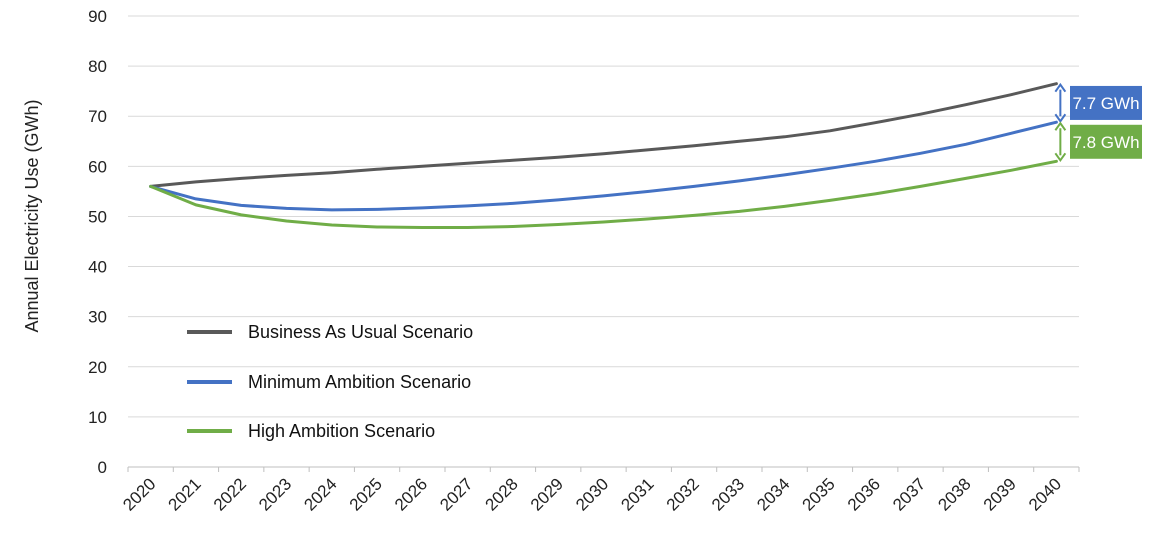 This screenshot has width=1166, height=535. I want to click on y-tick-label-20: 20, so click(97, 367).